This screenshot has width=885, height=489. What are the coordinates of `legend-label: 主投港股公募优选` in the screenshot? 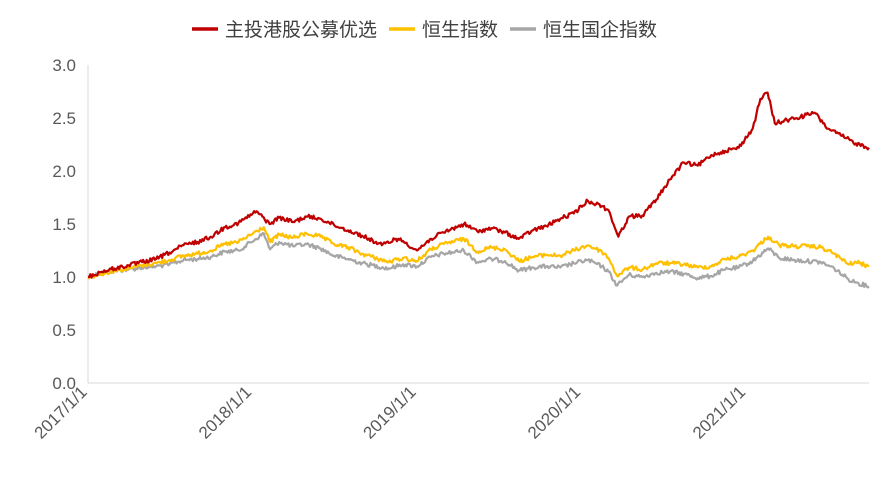 It's located at (301, 30).